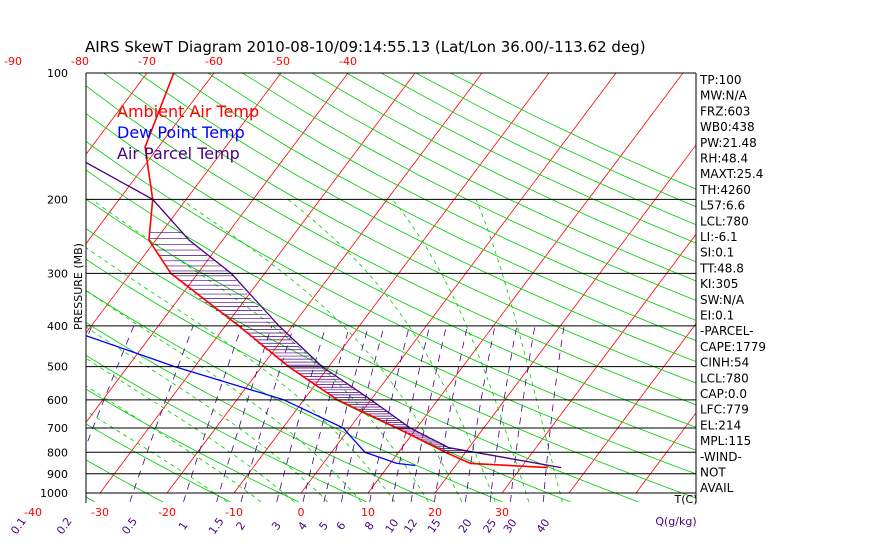 This screenshot has width=870, height=560. What do you see at coordinates (57, 400) in the screenshot?
I see `pressure-tick-label: 600` at bounding box center [57, 400].